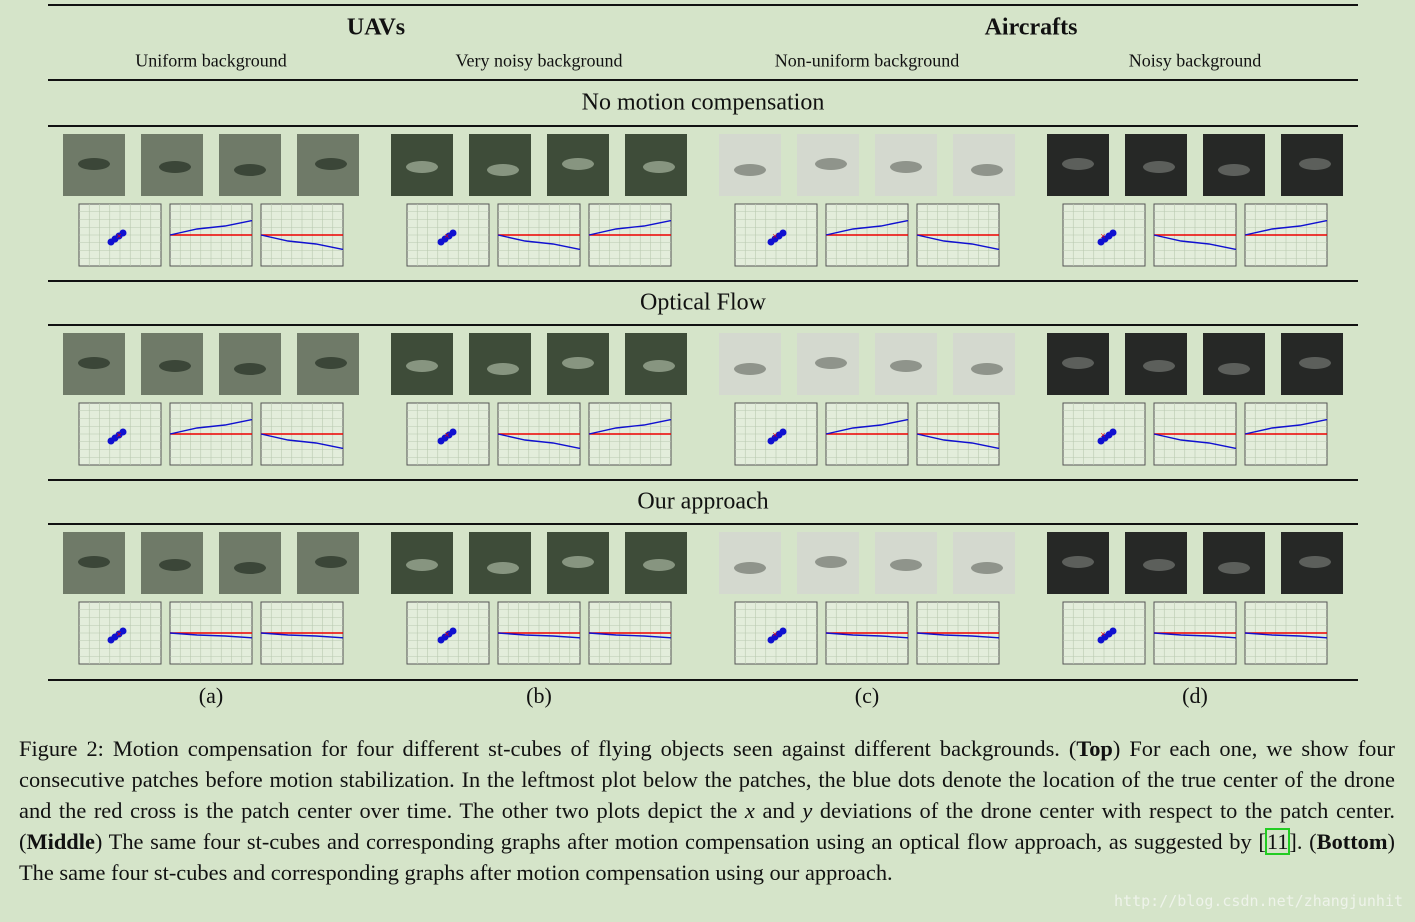 The height and width of the screenshot is (922, 1415). What do you see at coordinates (1031, 27) in the screenshot?
I see `group-title: Aircrafts` at bounding box center [1031, 27].